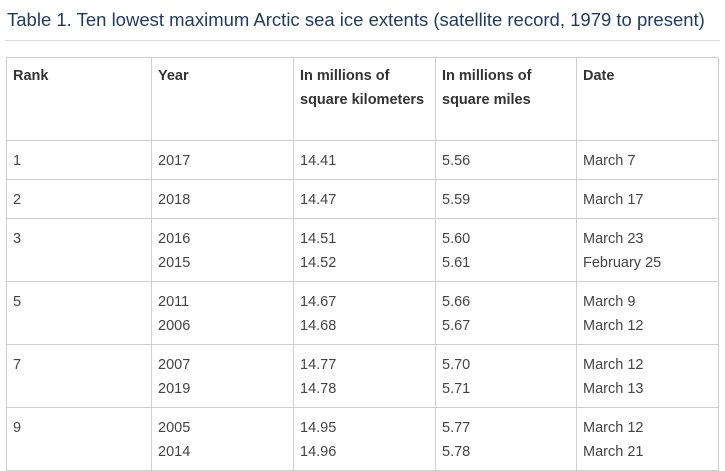  Describe the element at coordinates (506, 313) in the screenshot. I see `cell-mi: 5.66 5.67` at that location.